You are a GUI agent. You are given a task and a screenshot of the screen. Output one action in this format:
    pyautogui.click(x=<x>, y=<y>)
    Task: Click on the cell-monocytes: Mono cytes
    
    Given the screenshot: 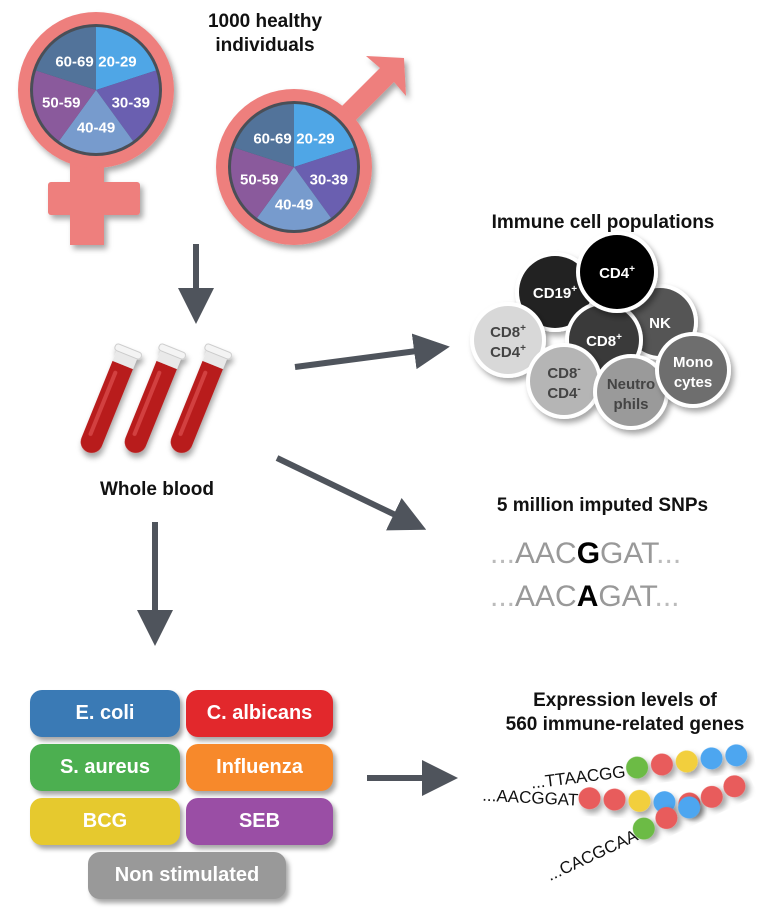 What is the action you would take?
    pyautogui.click(x=693, y=370)
    